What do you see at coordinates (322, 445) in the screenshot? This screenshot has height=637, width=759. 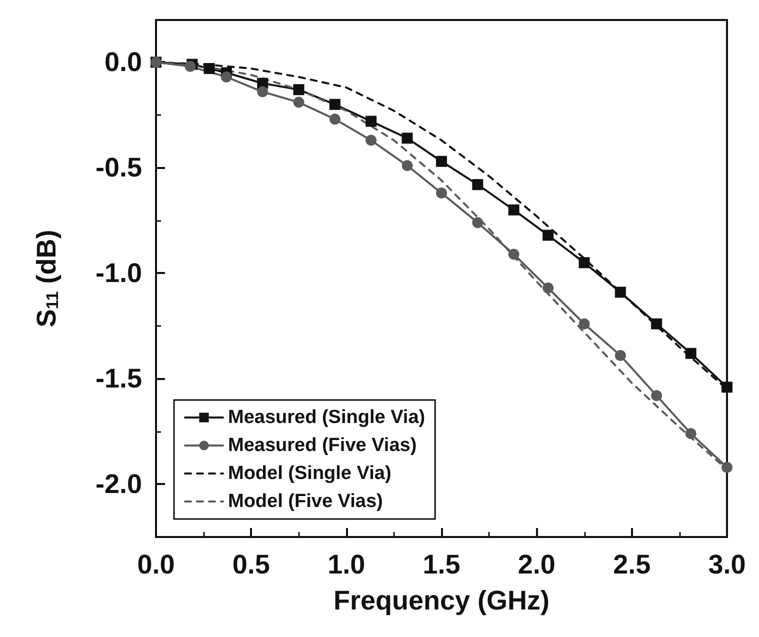 I see `legend-label: Measured (Five Vias)` at bounding box center [322, 445].